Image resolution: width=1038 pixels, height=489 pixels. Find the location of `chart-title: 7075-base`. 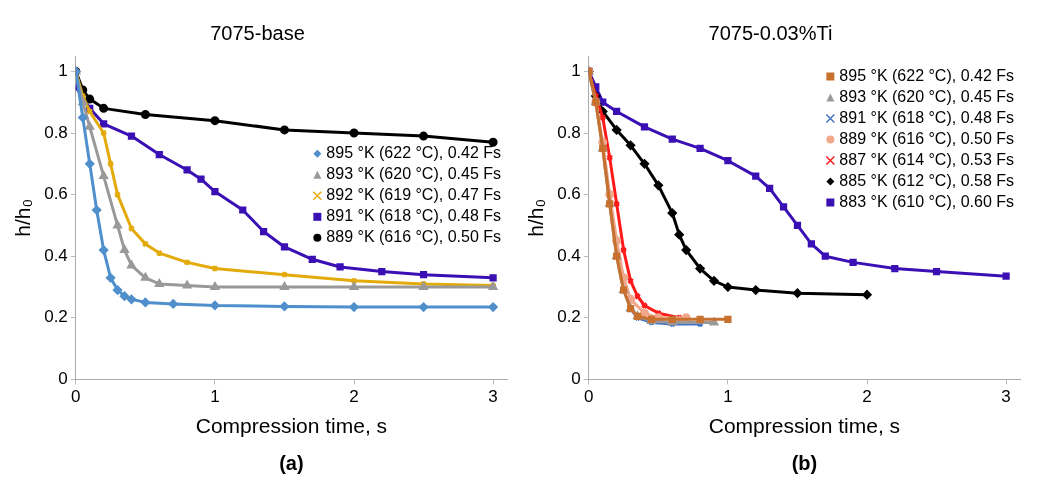

chart-title: 7075-base is located at coordinates (257, 32).